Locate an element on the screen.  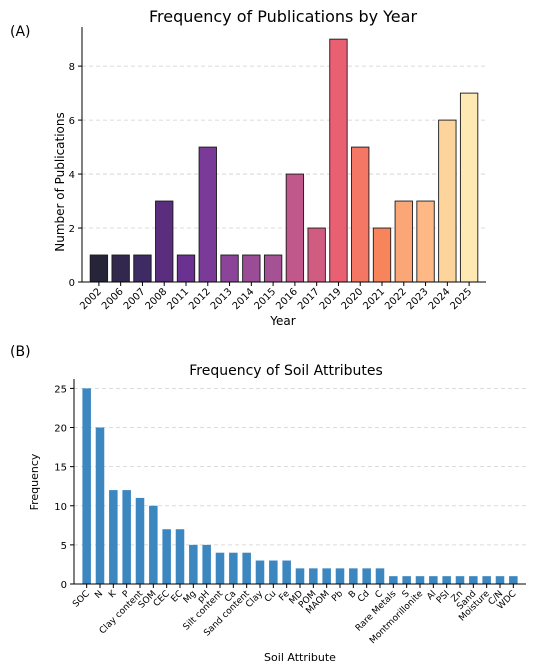
chart-a-y-label: Number of Publications is located at coordinates (60, 182).